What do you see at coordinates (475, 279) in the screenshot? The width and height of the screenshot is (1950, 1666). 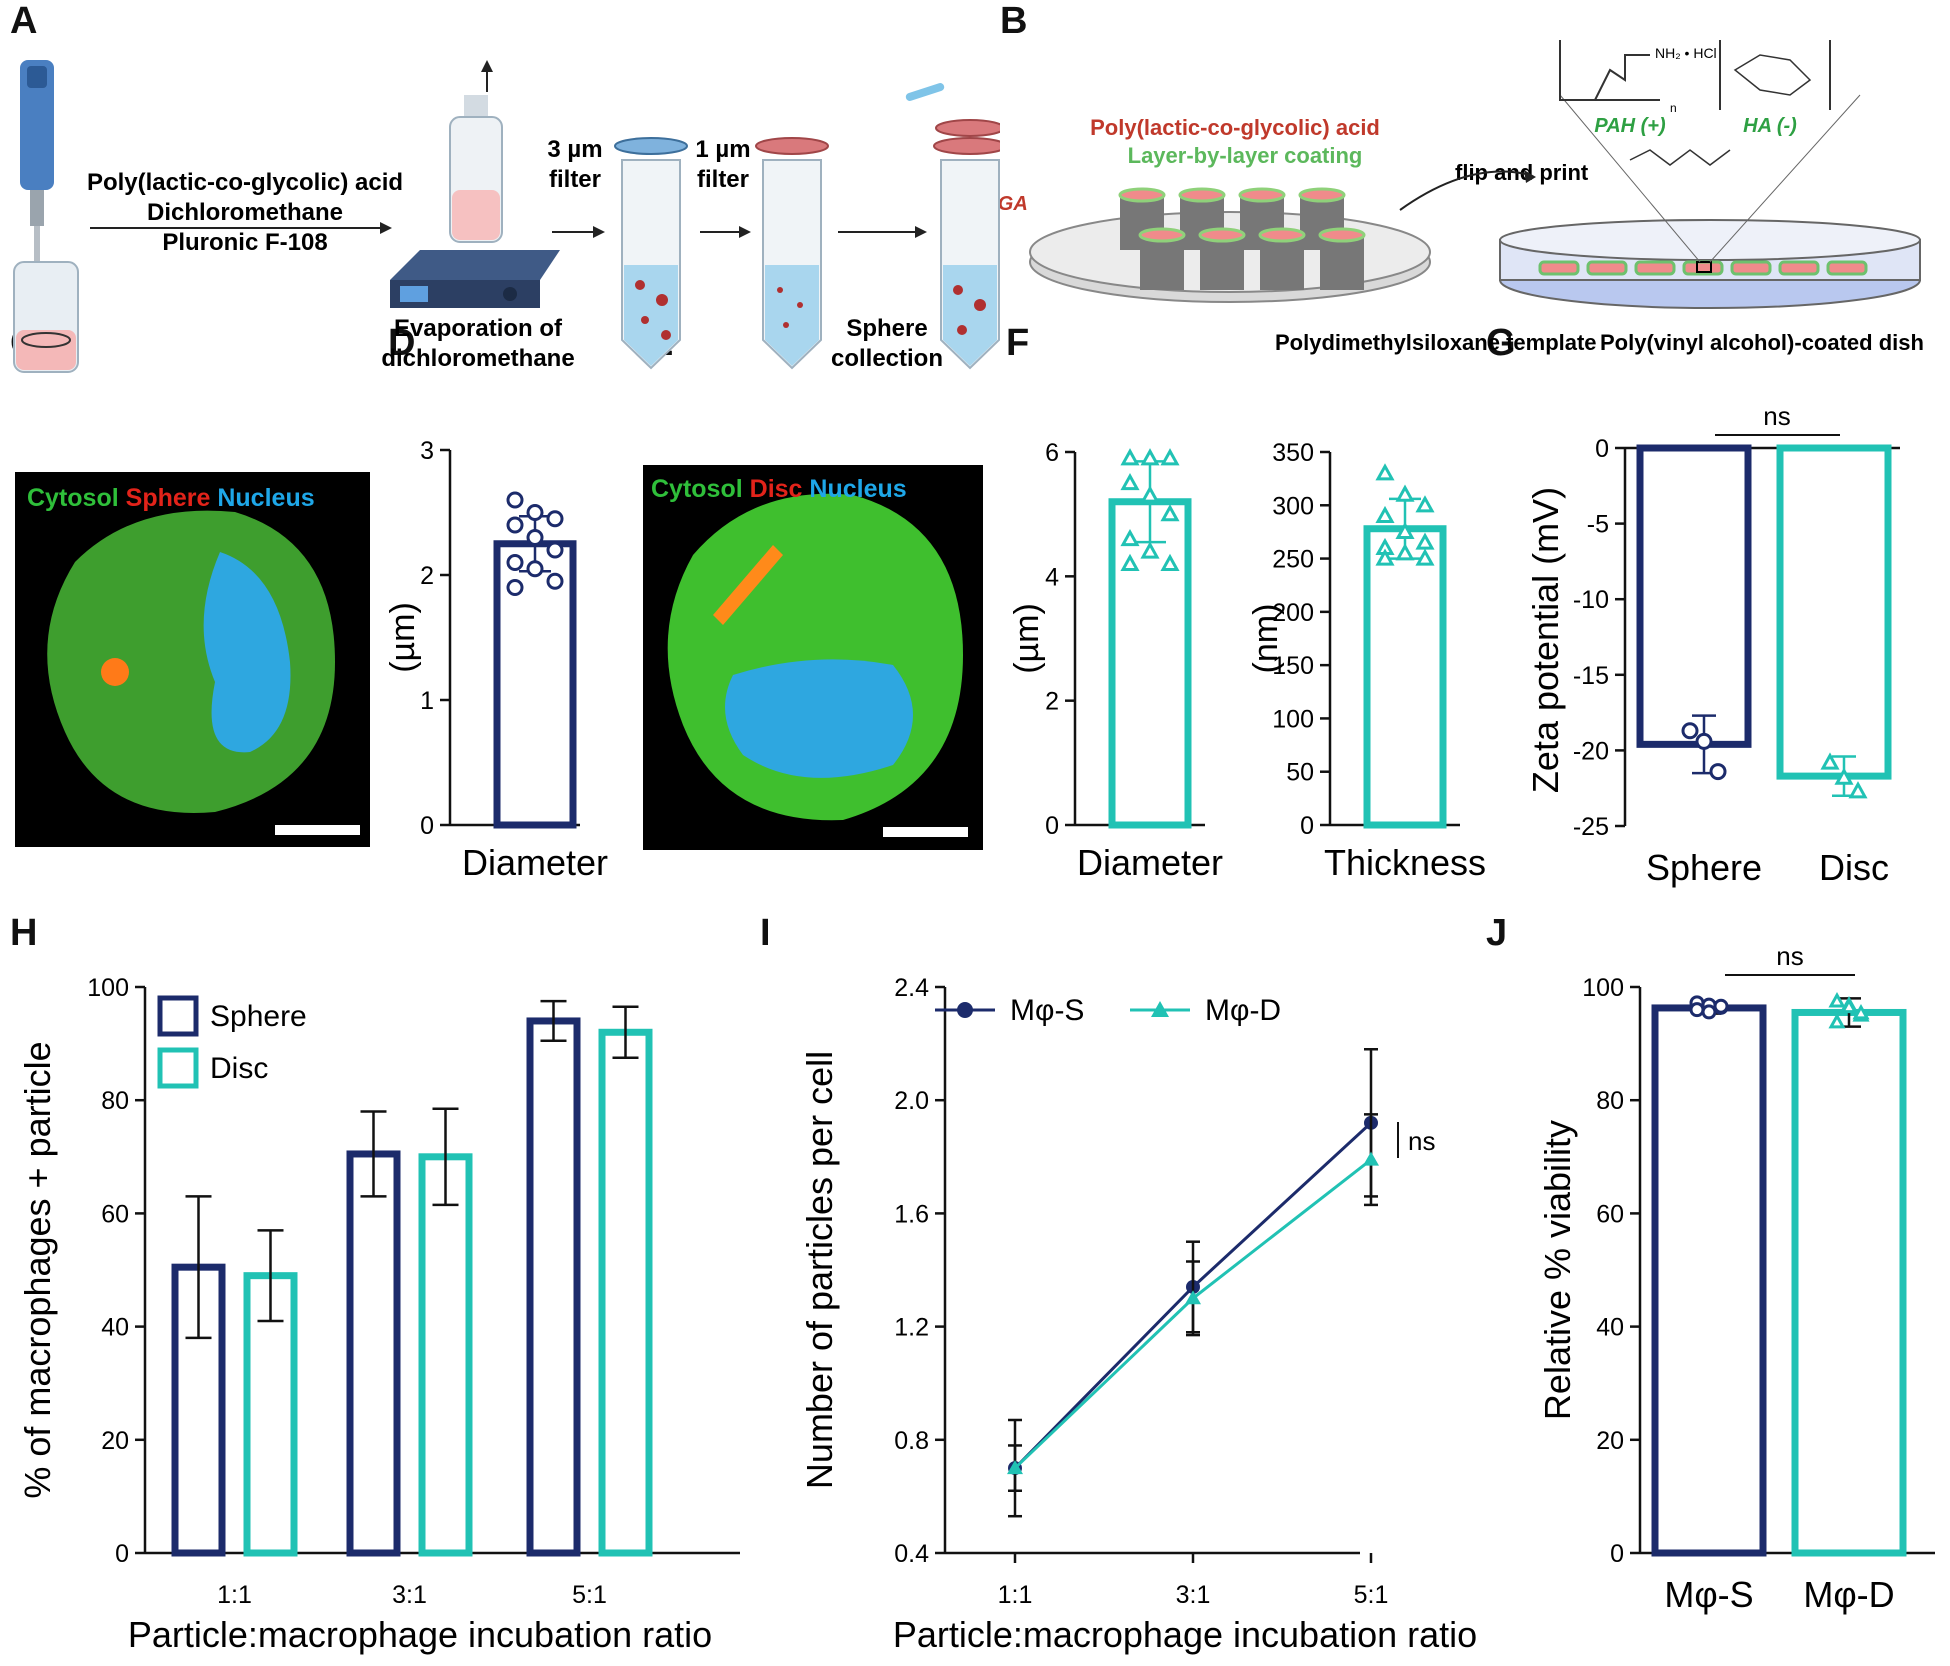 I see `stirrer-icon` at bounding box center [475, 279].